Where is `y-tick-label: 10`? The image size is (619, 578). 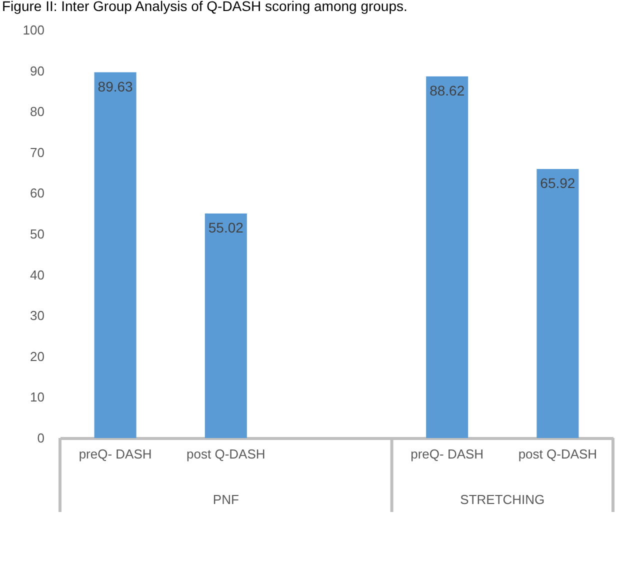 y-tick-label: 10 is located at coordinates (37, 397).